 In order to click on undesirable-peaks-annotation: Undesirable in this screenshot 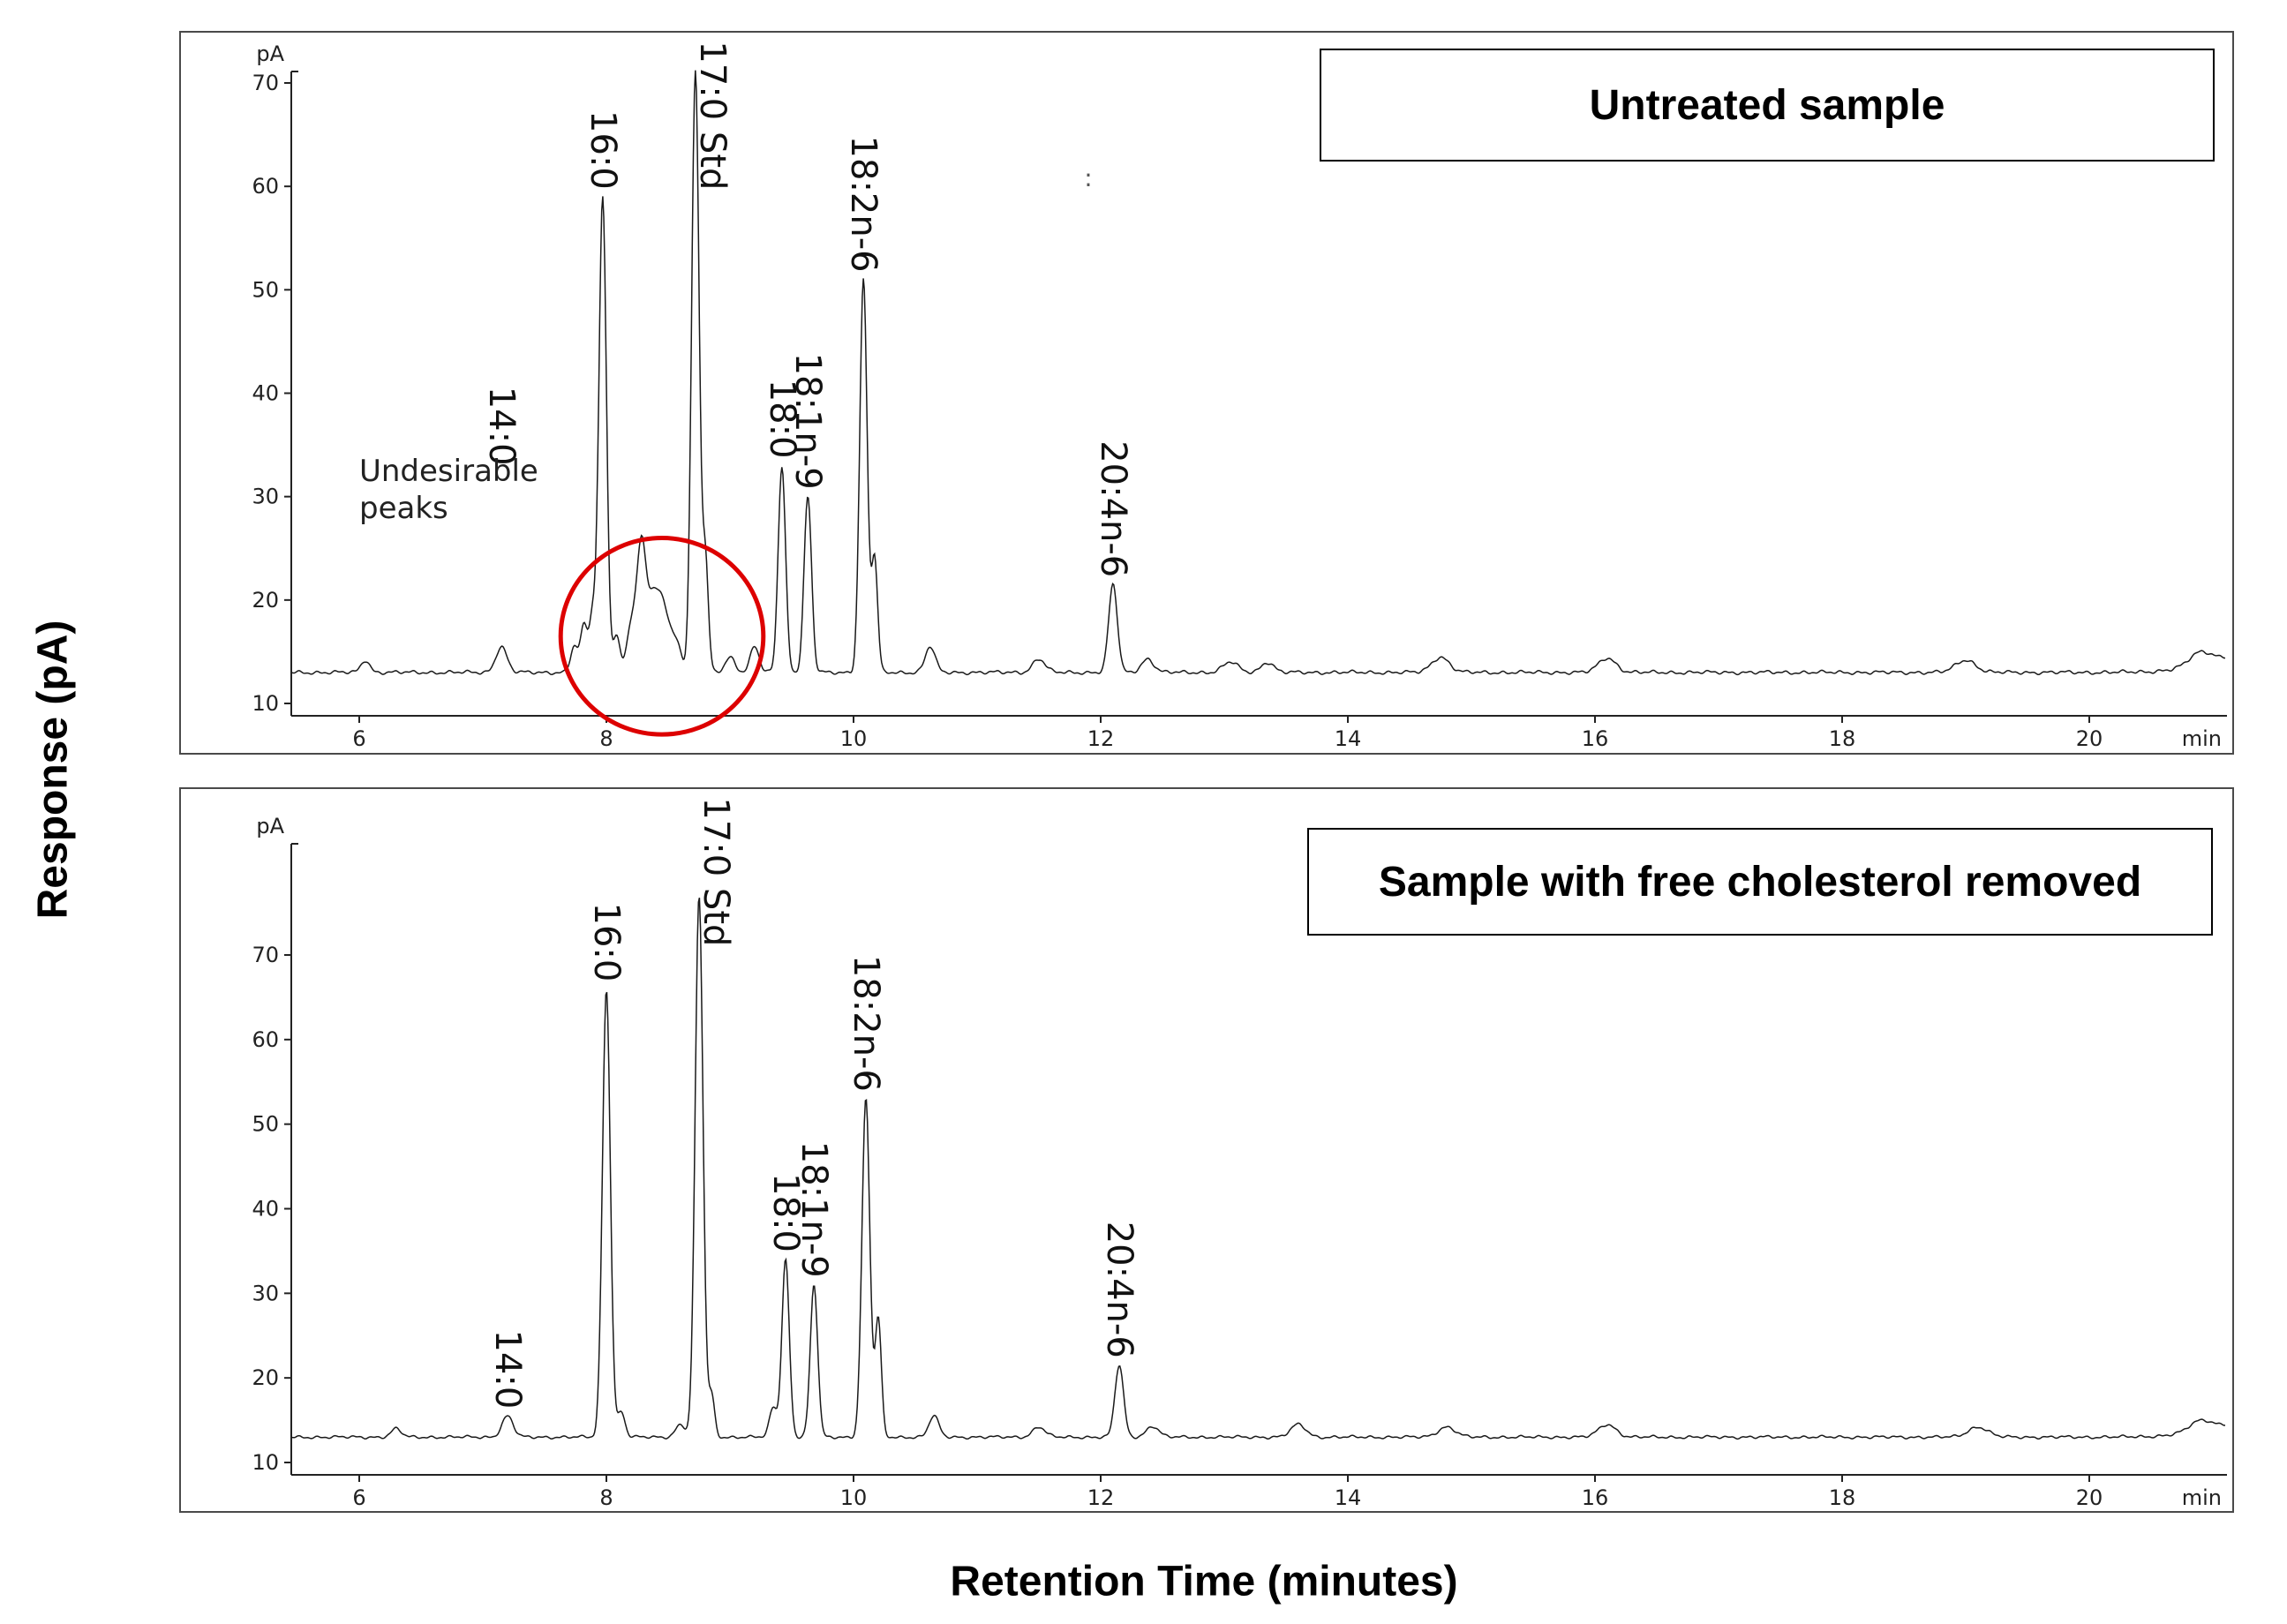, I will do `click(448, 471)`.